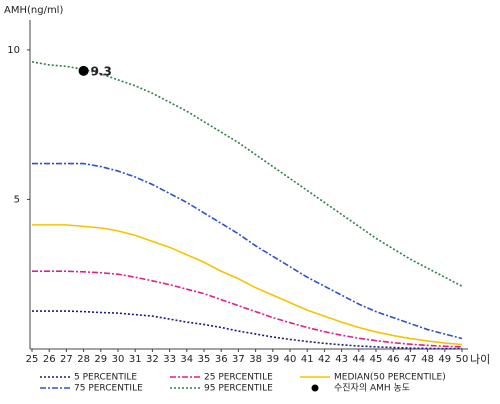  Describe the element at coordinates (255, 359) in the screenshot. I see `x-tick-label: 38` at that location.